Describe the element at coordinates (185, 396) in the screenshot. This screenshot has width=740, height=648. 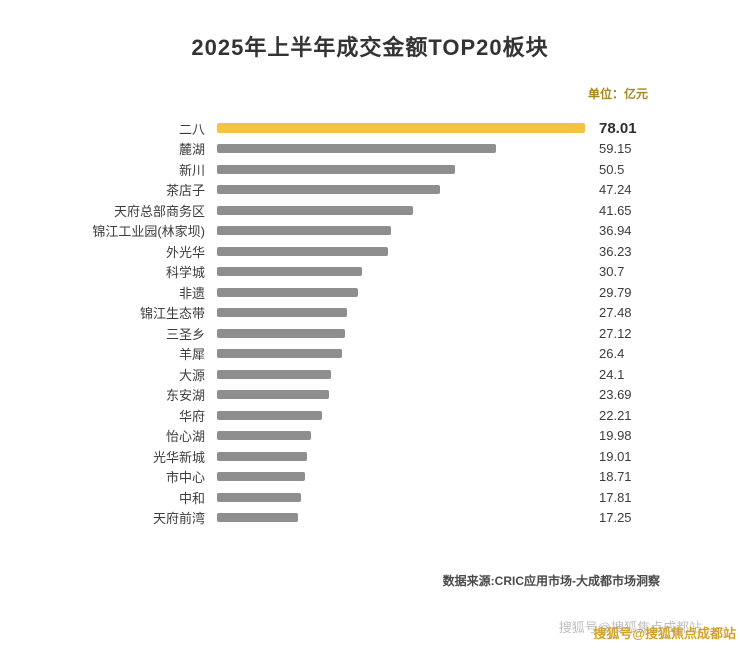
I see `category-label: 东安湖` at that location.